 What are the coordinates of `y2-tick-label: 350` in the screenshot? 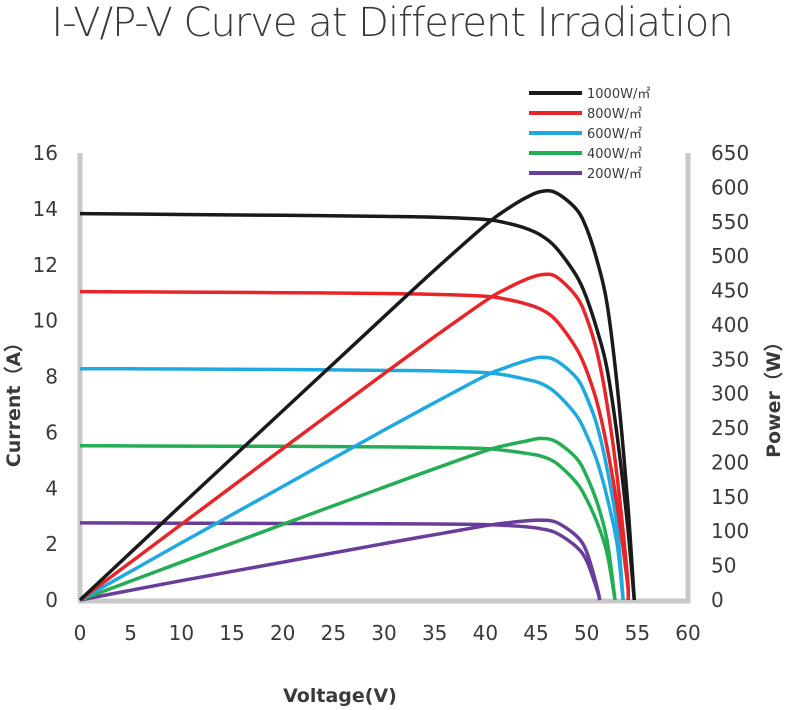 It's located at (730, 359).